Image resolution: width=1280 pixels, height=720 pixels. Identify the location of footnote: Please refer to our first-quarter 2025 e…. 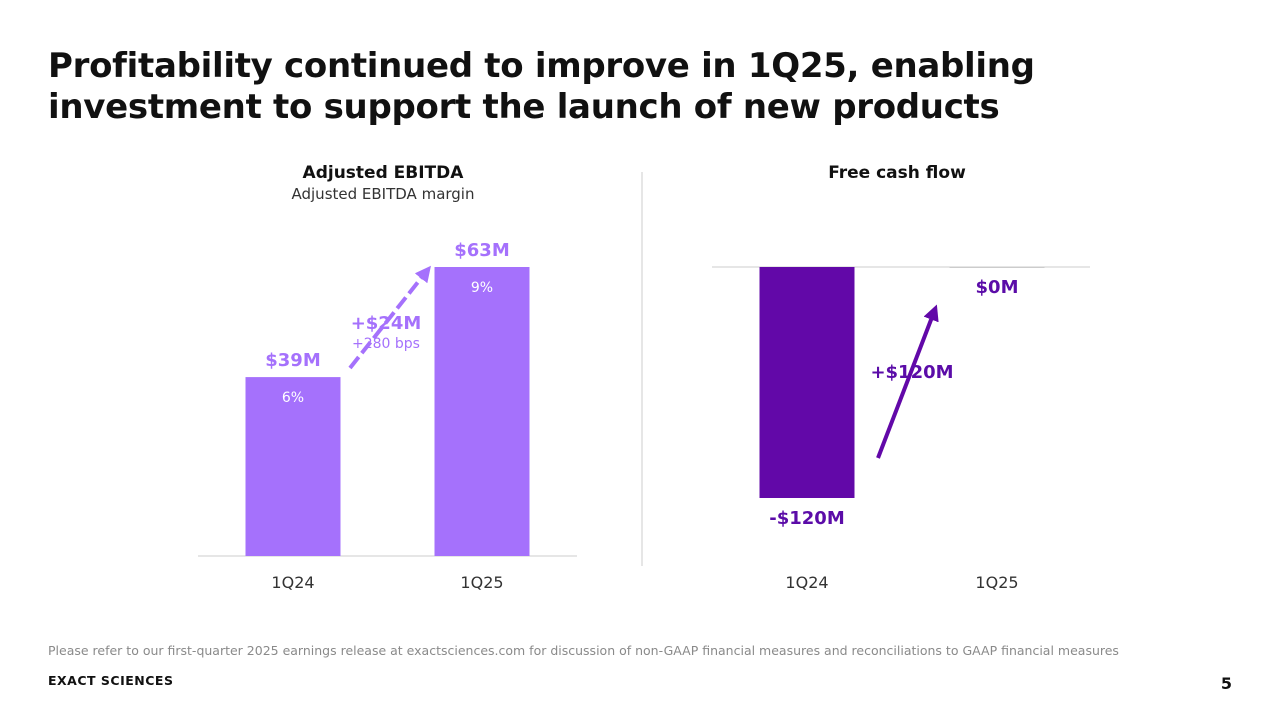
(583, 650).